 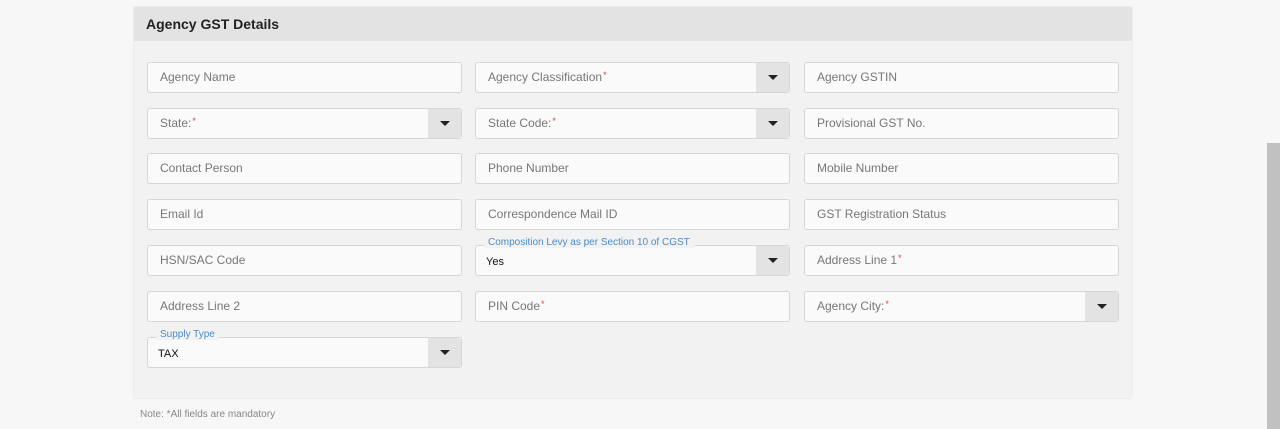 What do you see at coordinates (633, 24) in the screenshot?
I see `panel-title: Agency GST Details` at bounding box center [633, 24].